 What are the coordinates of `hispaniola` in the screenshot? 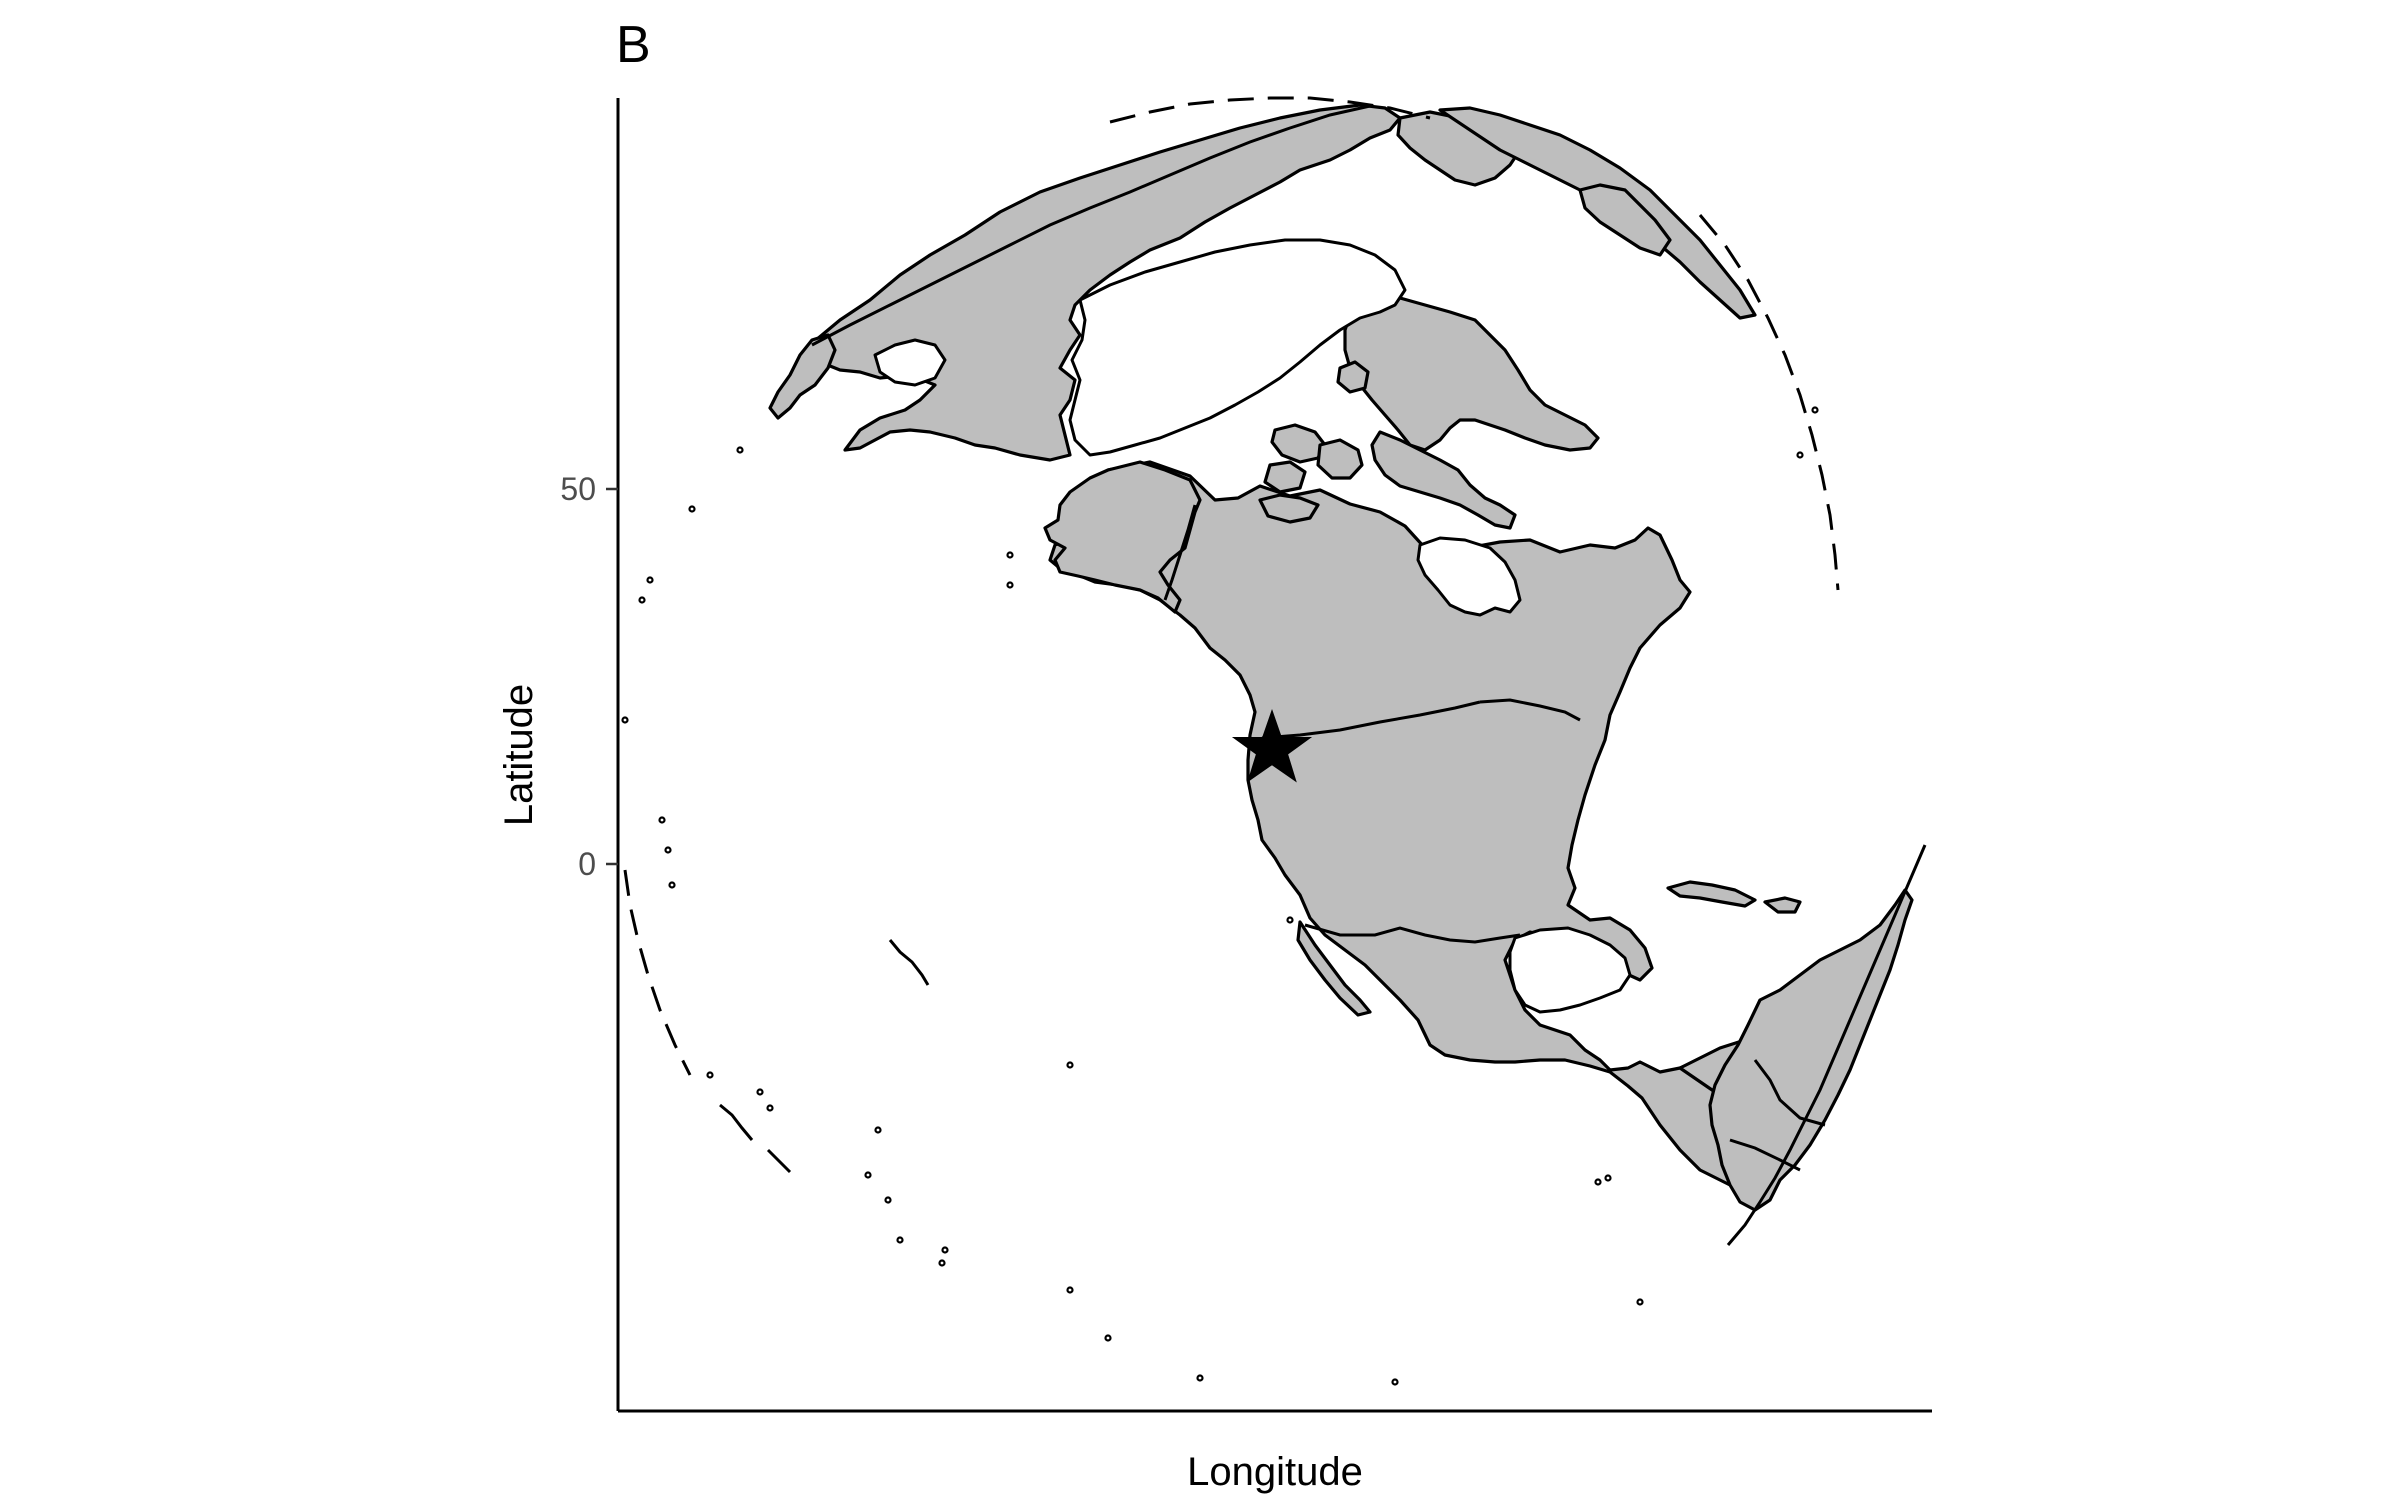 It's located at (1782, 905).